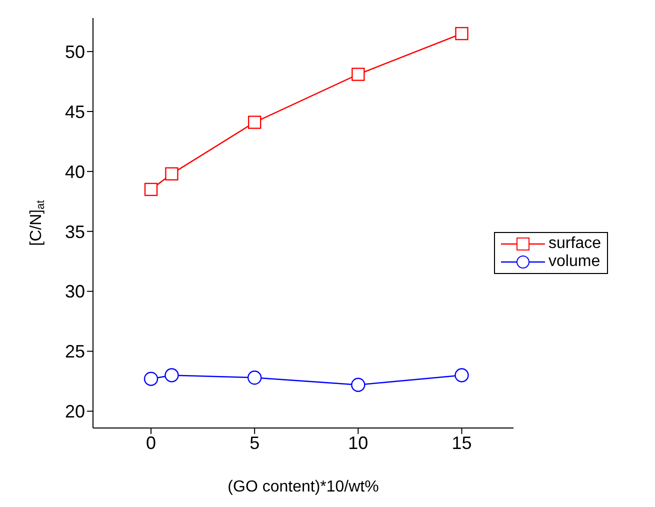 The height and width of the screenshot is (507, 655). I want to click on y-tick-label: 20, so click(74, 412).